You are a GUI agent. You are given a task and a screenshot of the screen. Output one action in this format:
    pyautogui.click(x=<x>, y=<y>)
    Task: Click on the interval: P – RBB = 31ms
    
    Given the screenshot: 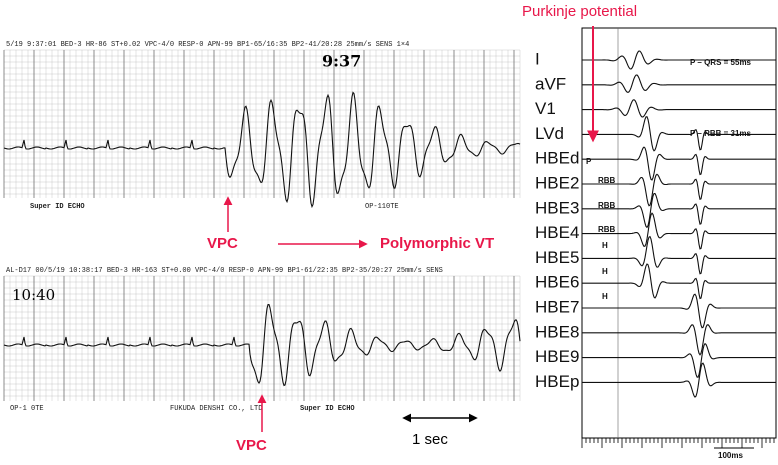 What is the action you would take?
    pyautogui.click(x=721, y=133)
    